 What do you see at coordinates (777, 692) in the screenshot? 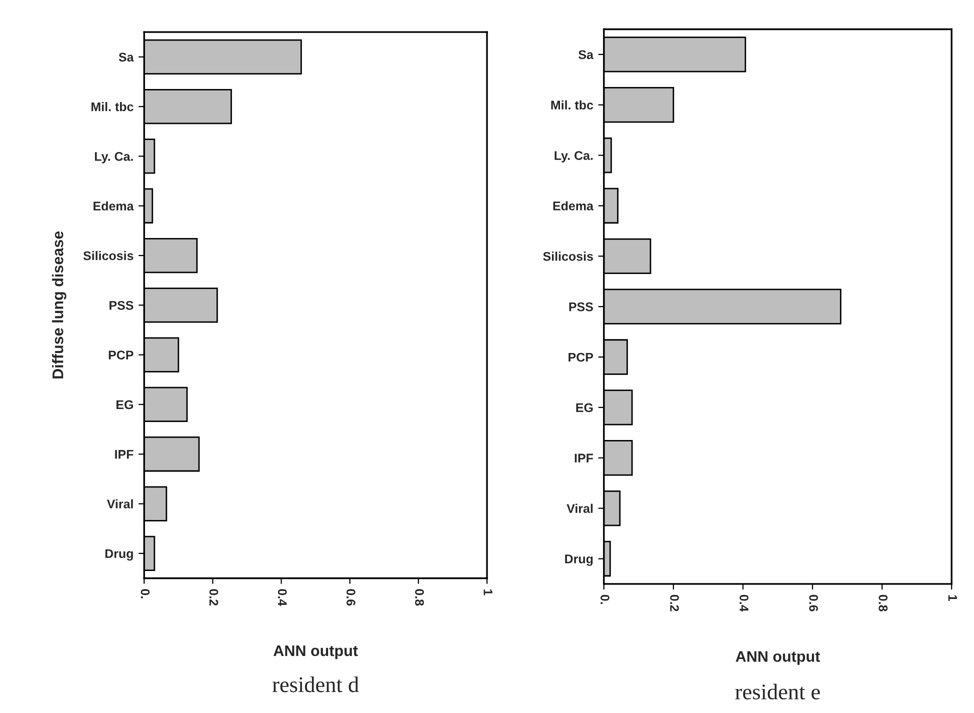
I see `text: resident e` at bounding box center [777, 692].